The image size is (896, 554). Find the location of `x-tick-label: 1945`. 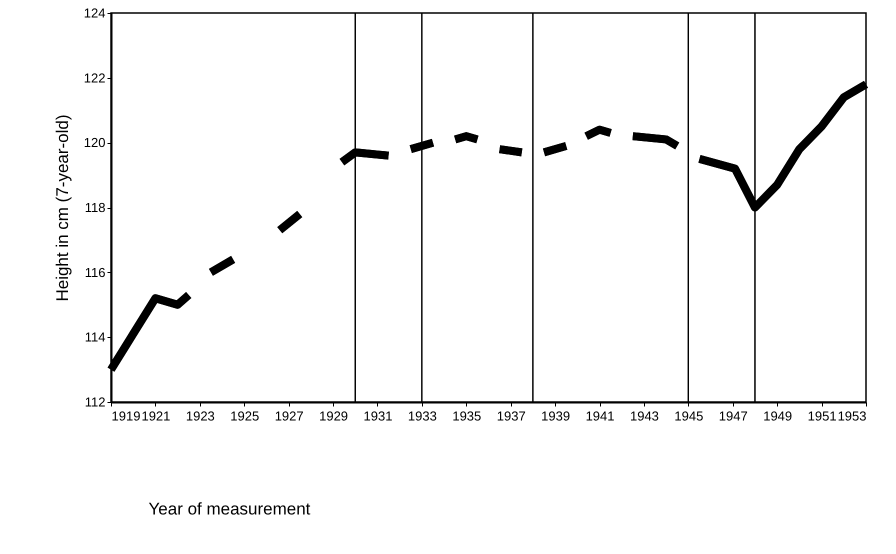

x-tick-label: 1945 is located at coordinates (689, 416).